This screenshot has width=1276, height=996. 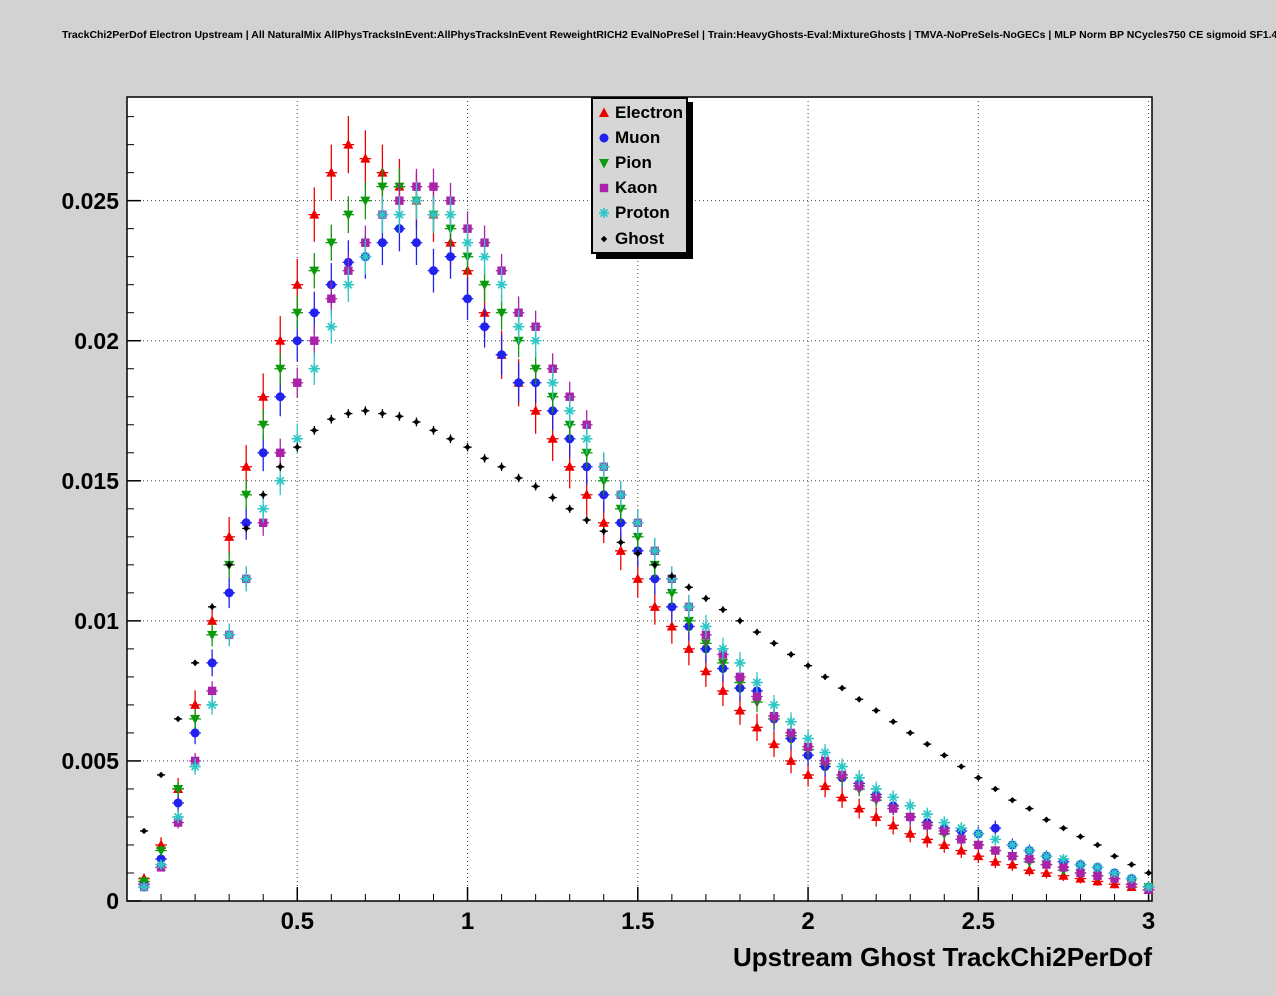 I want to click on legend-label: Muon, so click(x=638, y=137).